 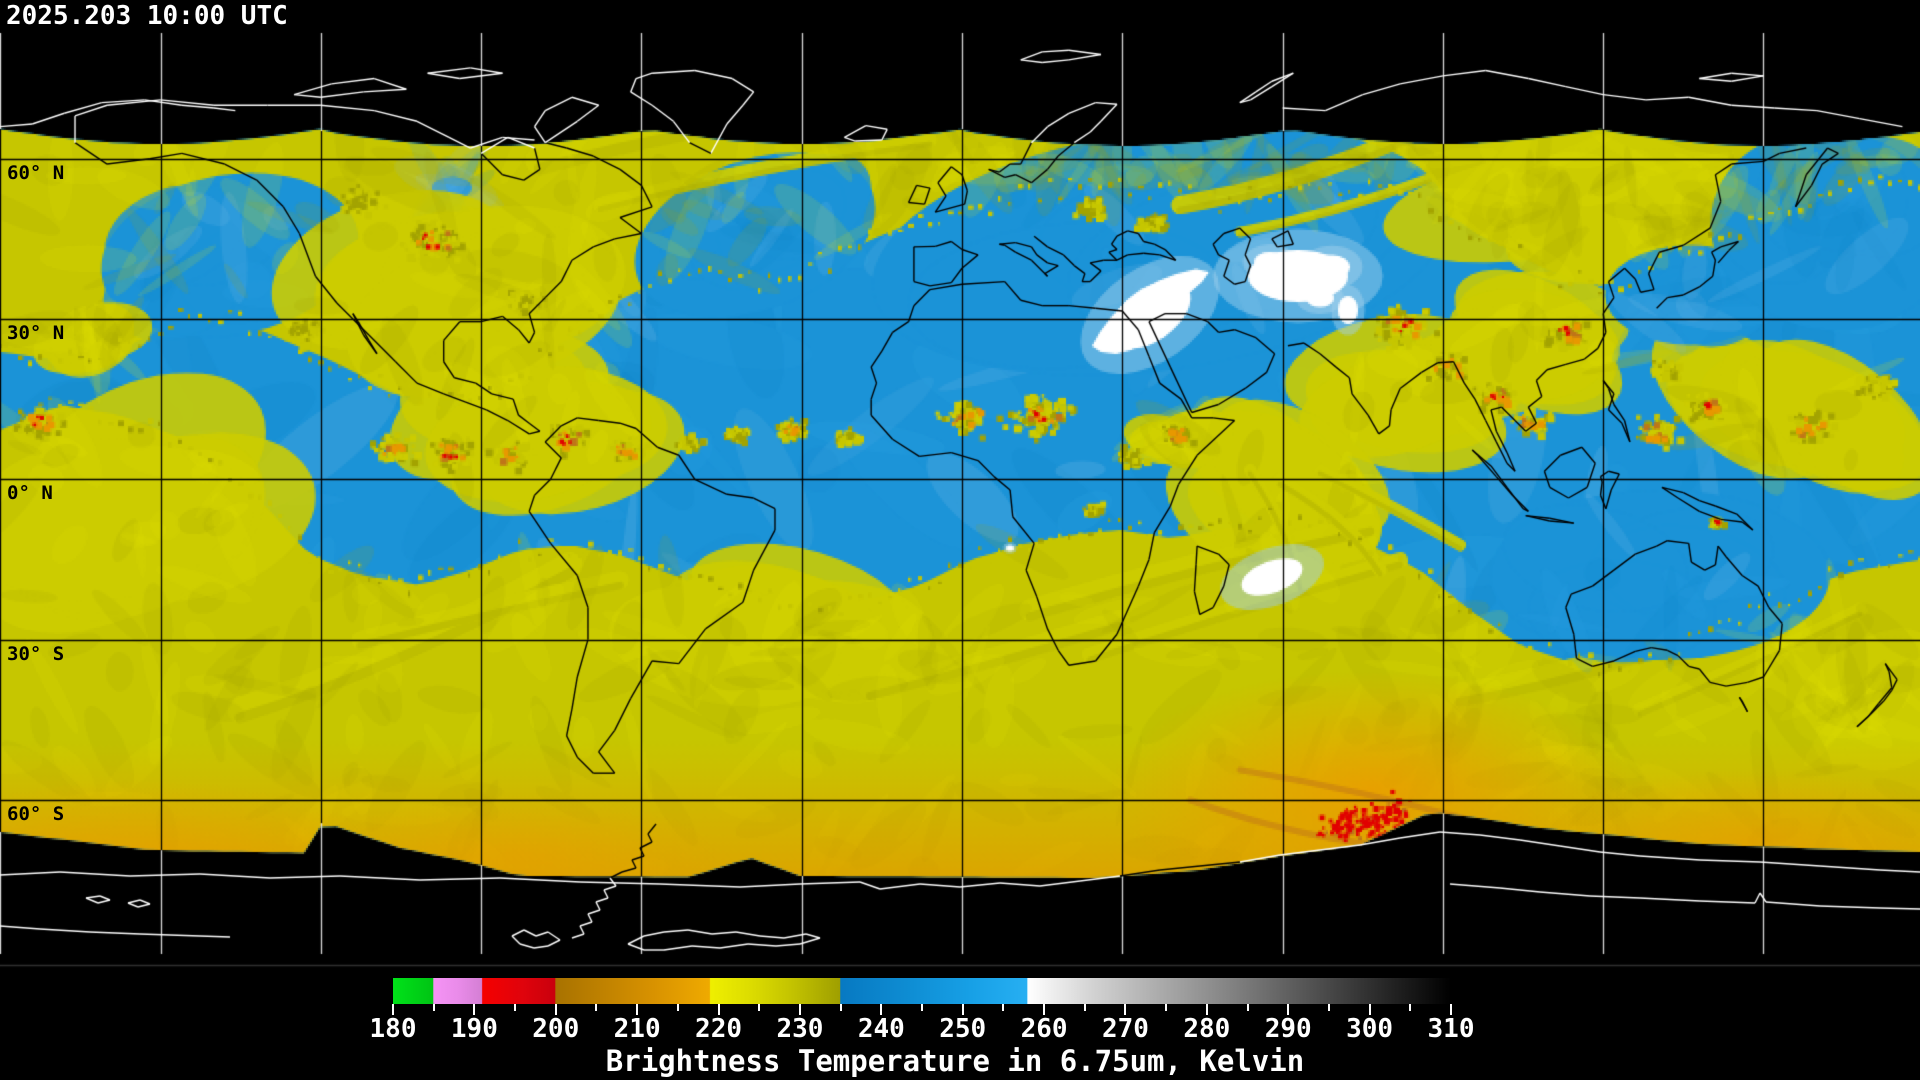 I want to click on colorbar-tick-label: 300, so click(x=1370, y=1029).